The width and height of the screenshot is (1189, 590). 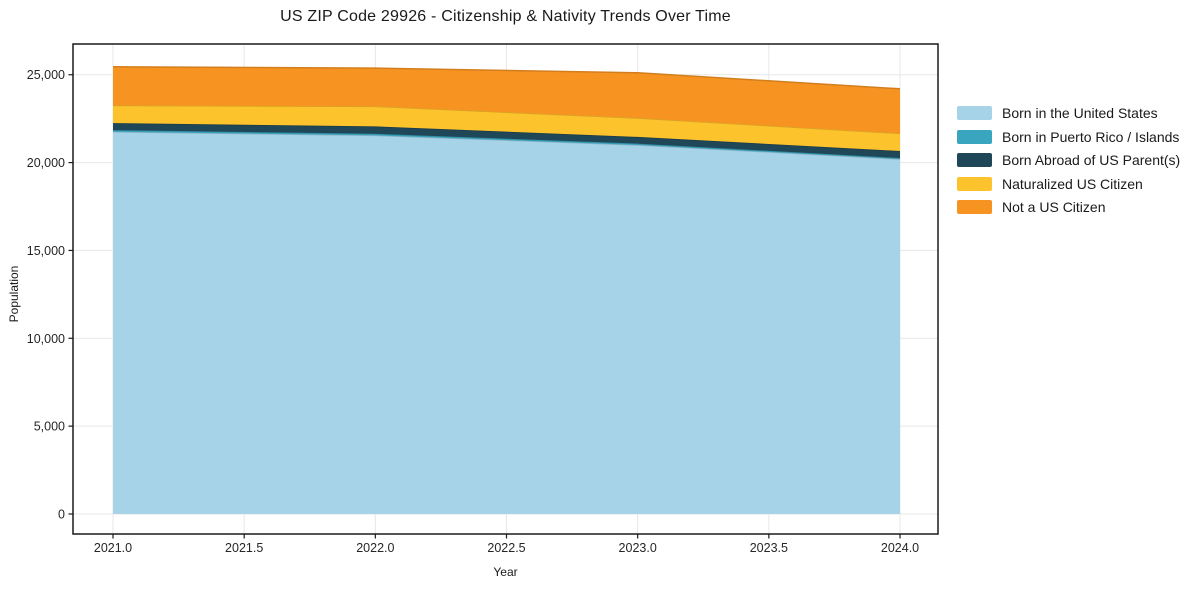 What do you see at coordinates (46, 163) in the screenshot?
I see `y-tick-label: 20,000` at bounding box center [46, 163].